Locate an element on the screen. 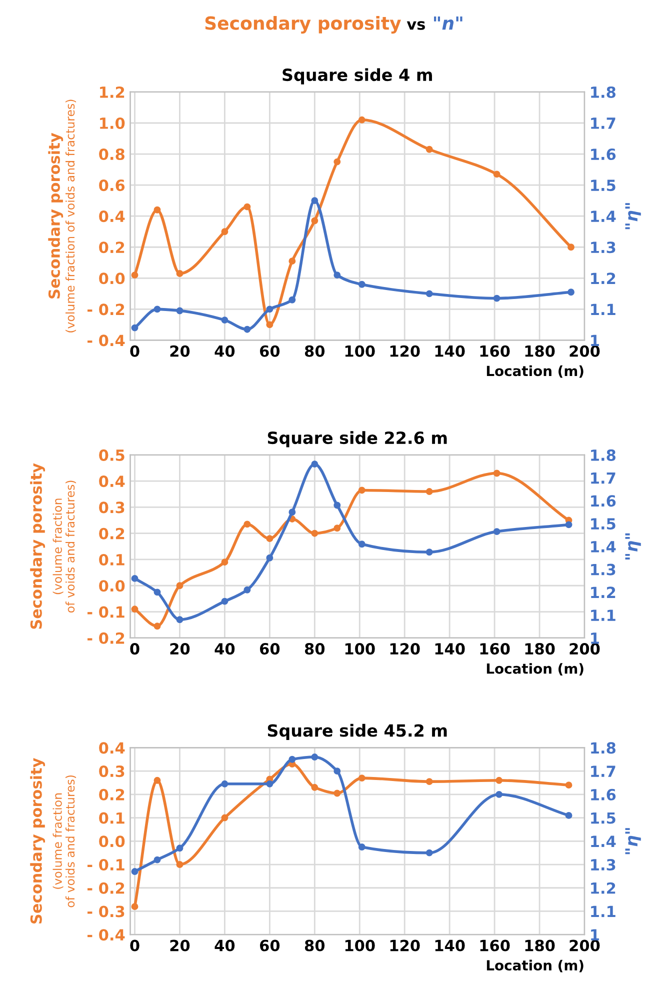  y-tick-label: - 0.3 is located at coordinates (106, 912).